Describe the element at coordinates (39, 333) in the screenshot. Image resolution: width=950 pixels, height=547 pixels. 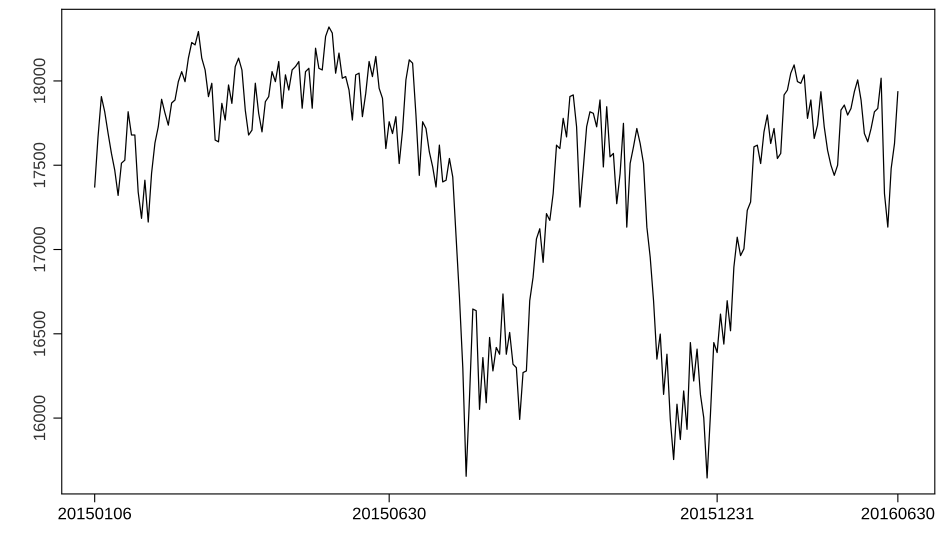
I see `y-tick-label: 16500` at that location.